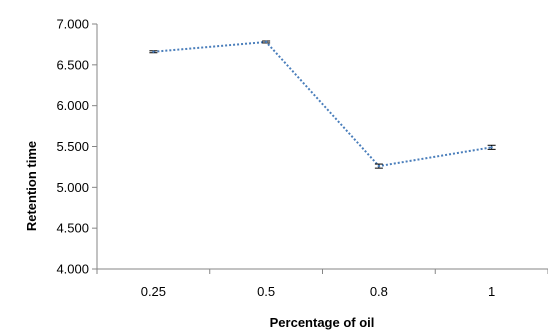 Image resolution: width=548 pixels, height=333 pixels. I want to click on x-axis: 0.25 0.5 0.8 1, so click(322, 283).